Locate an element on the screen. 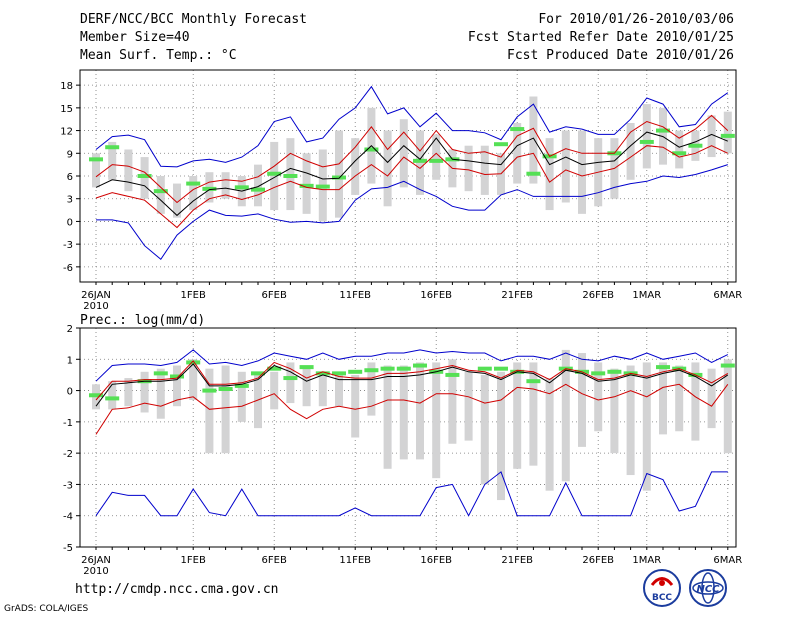 This screenshot has width=800, height=618. temp-upper-line is located at coordinates (412, 159).